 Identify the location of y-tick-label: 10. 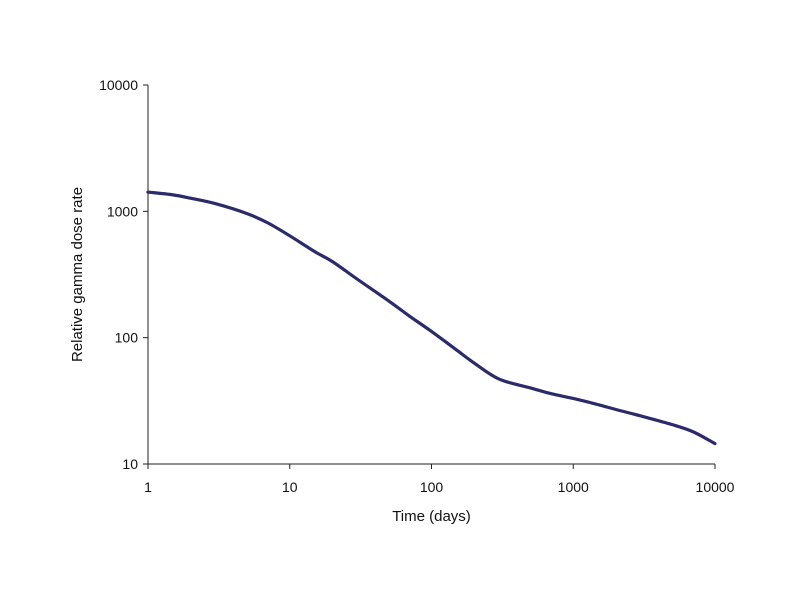
(130, 464).